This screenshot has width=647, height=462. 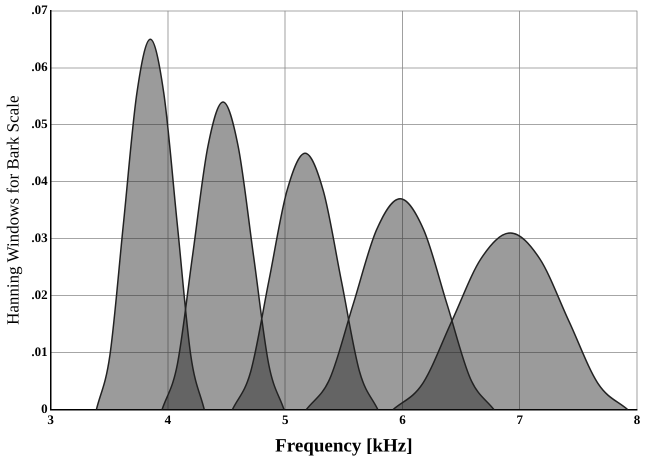 What do you see at coordinates (44, 408) in the screenshot?
I see `y-tick-label: 0` at bounding box center [44, 408].